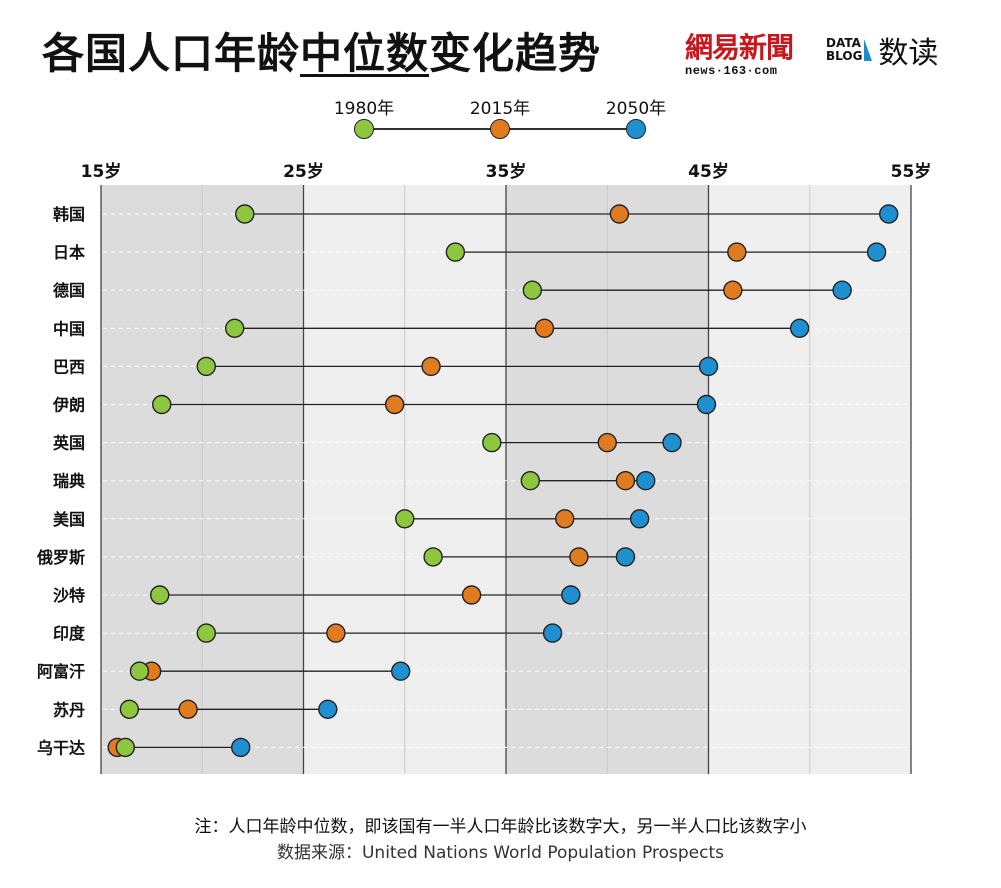  Describe the element at coordinates (500, 827) in the screenshot. I see `footnote: 注：人口年龄中位数，即该国有一半人口年龄比该数字大，另一半人口比该数字小` at that location.